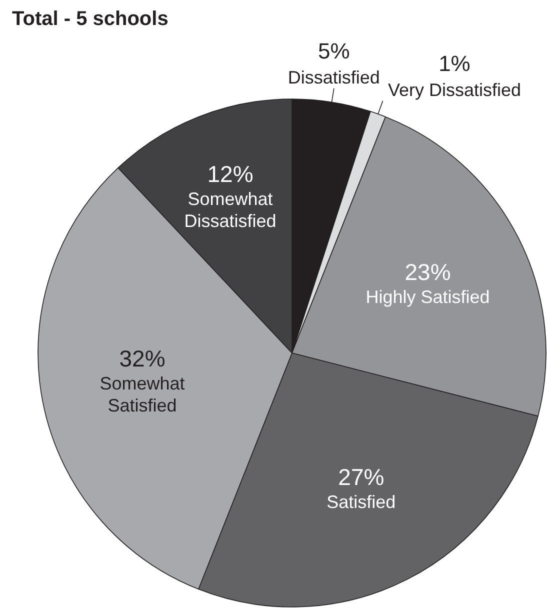  What do you see at coordinates (334, 51) in the screenshot?
I see `data-label: 5%` at bounding box center [334, 51].